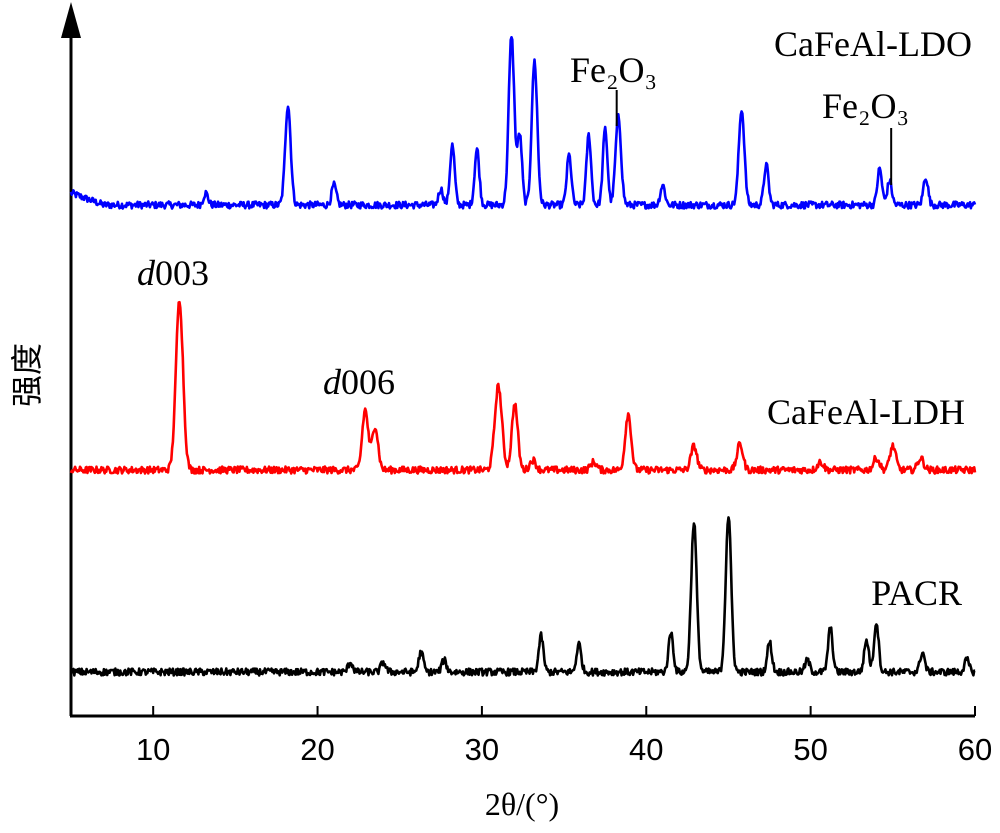 The image size is (1000, 833). Describe the element at coordinates (71, 20) in the screenshot. I see `y-axis-arrow` at that location.